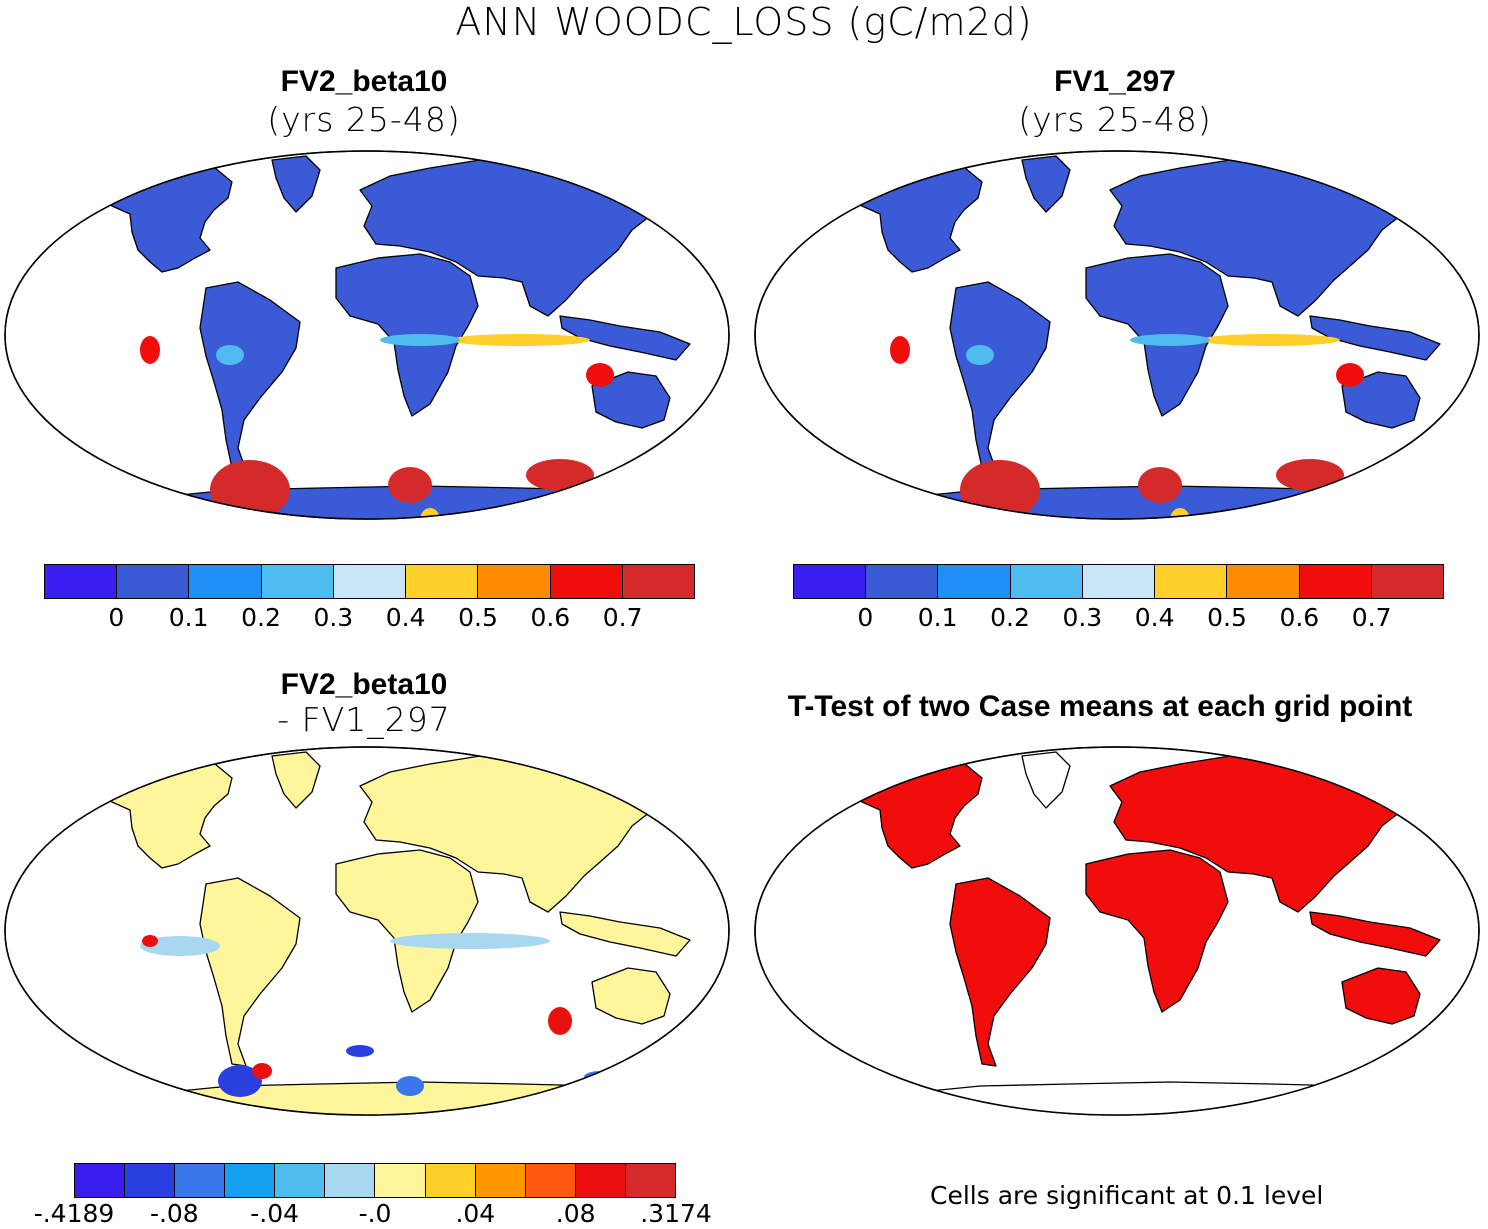 This screenshot has height=1229, width=1488. Describe the element at coordinates (1118, 618) in the screenshot. I see `colorbar-ticks-top-right: 0 0.1 0.2 0.3 0.4 0.5 0.6 0.7` at that location.